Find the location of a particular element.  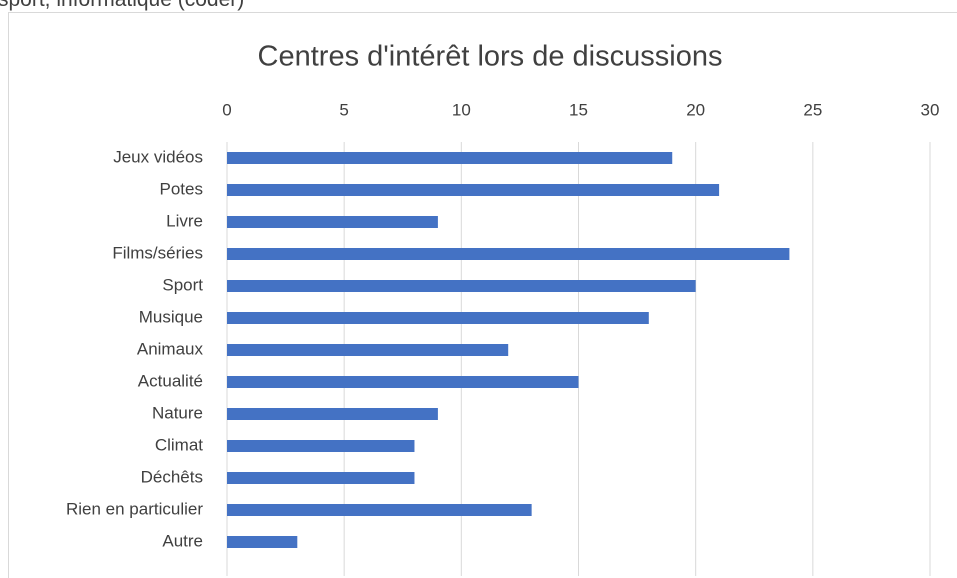

y-tick-label: Sport is located at coordinates (182, 284).